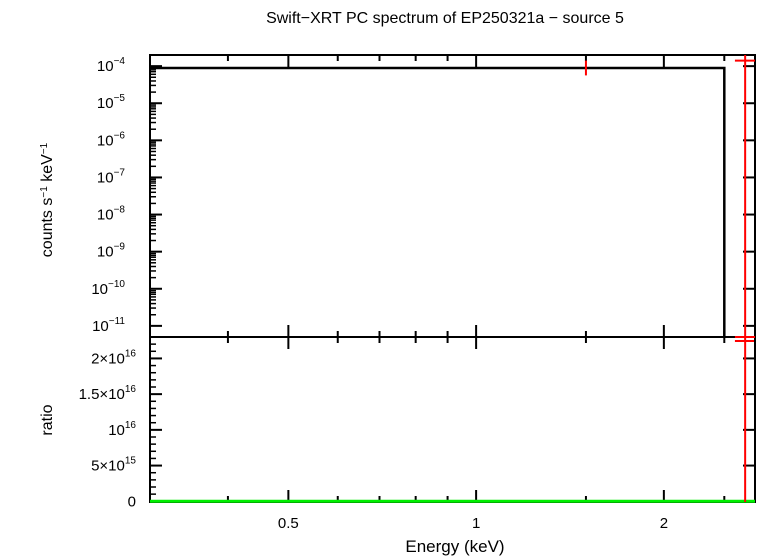  What do you see at coordinates (111, 251) in the screenshot?
I see `y-tick-label: 10⁻⁹` at bounding box center [111, 251].